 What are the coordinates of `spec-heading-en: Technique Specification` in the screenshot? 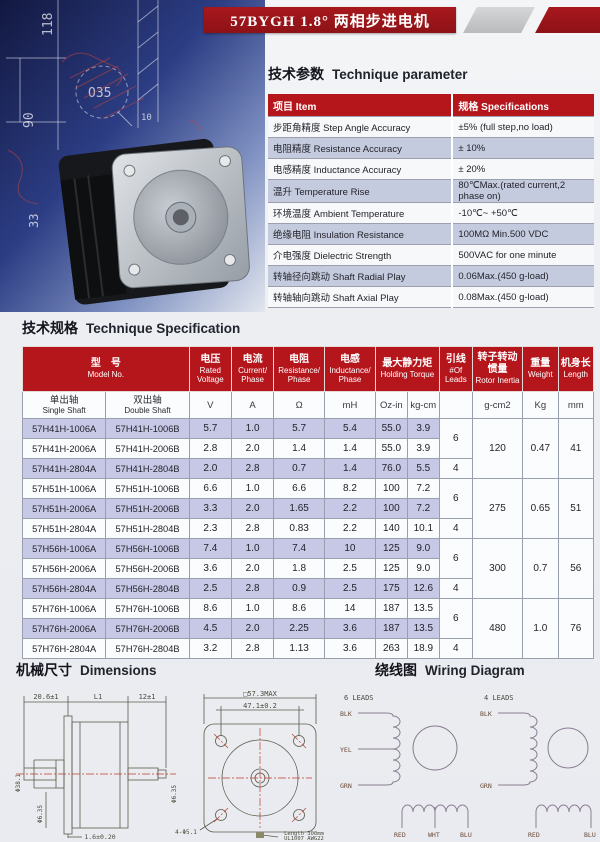 It's located at (163, 328).